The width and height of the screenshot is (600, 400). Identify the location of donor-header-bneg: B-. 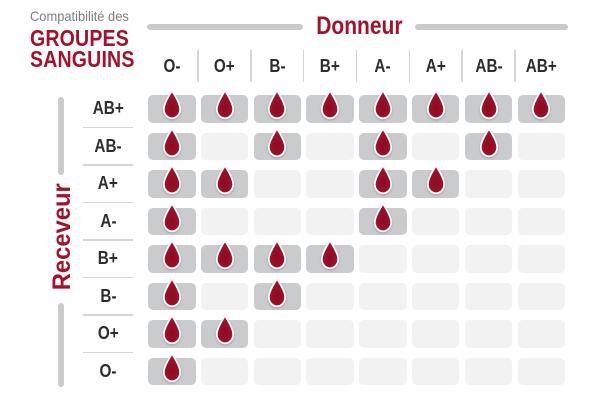
(279, 66).